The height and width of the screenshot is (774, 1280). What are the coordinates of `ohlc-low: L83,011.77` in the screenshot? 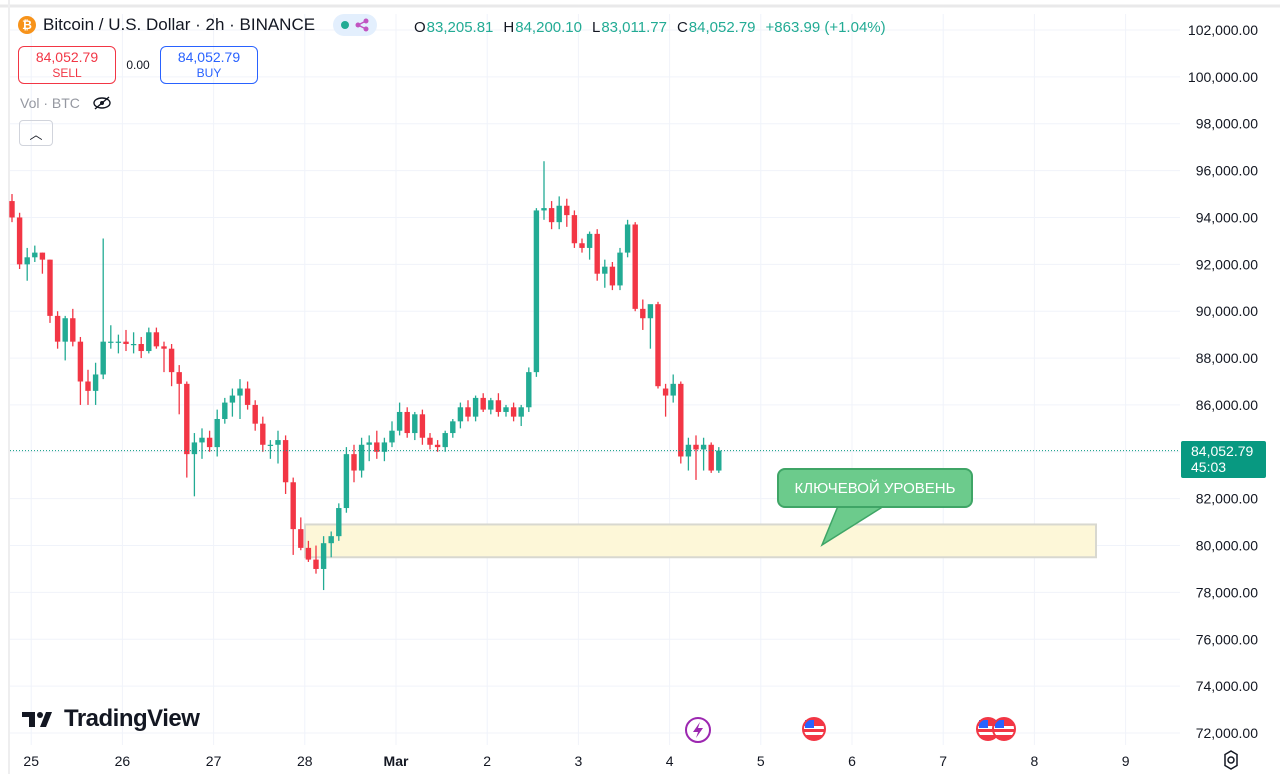 It's located at (629, 27).